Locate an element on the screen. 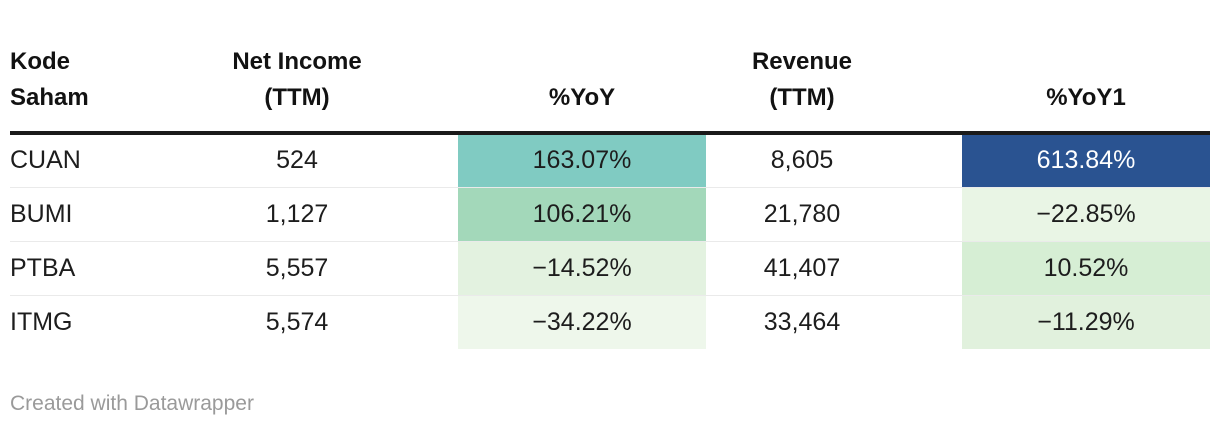  column-header-yoy: %YoY is located at coordinates (582, 67).